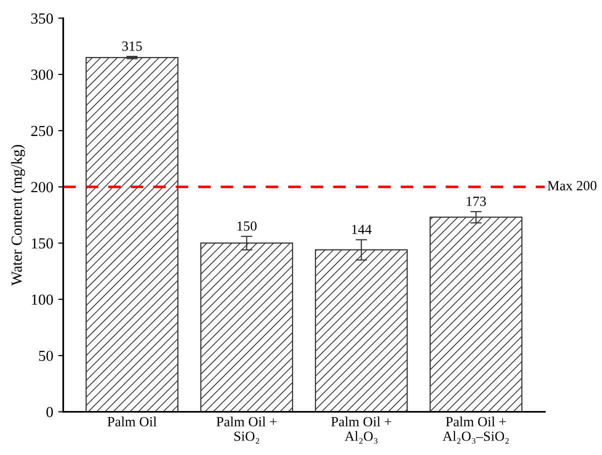 This screenshot has width=602, height=455. I want to click on y-tick-label: 0, so click(49, 412).